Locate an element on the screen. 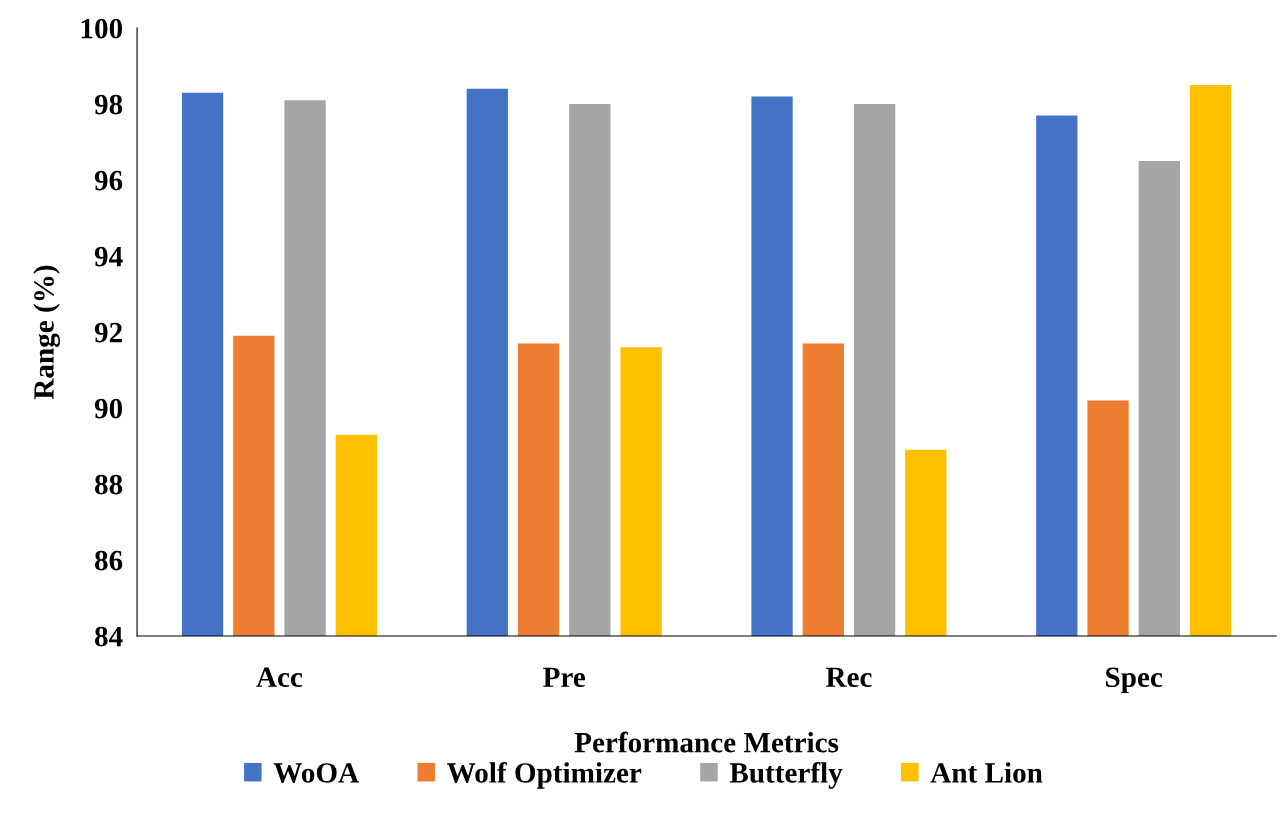  x-tick-label: Acc is located at coordinates (279, 677).